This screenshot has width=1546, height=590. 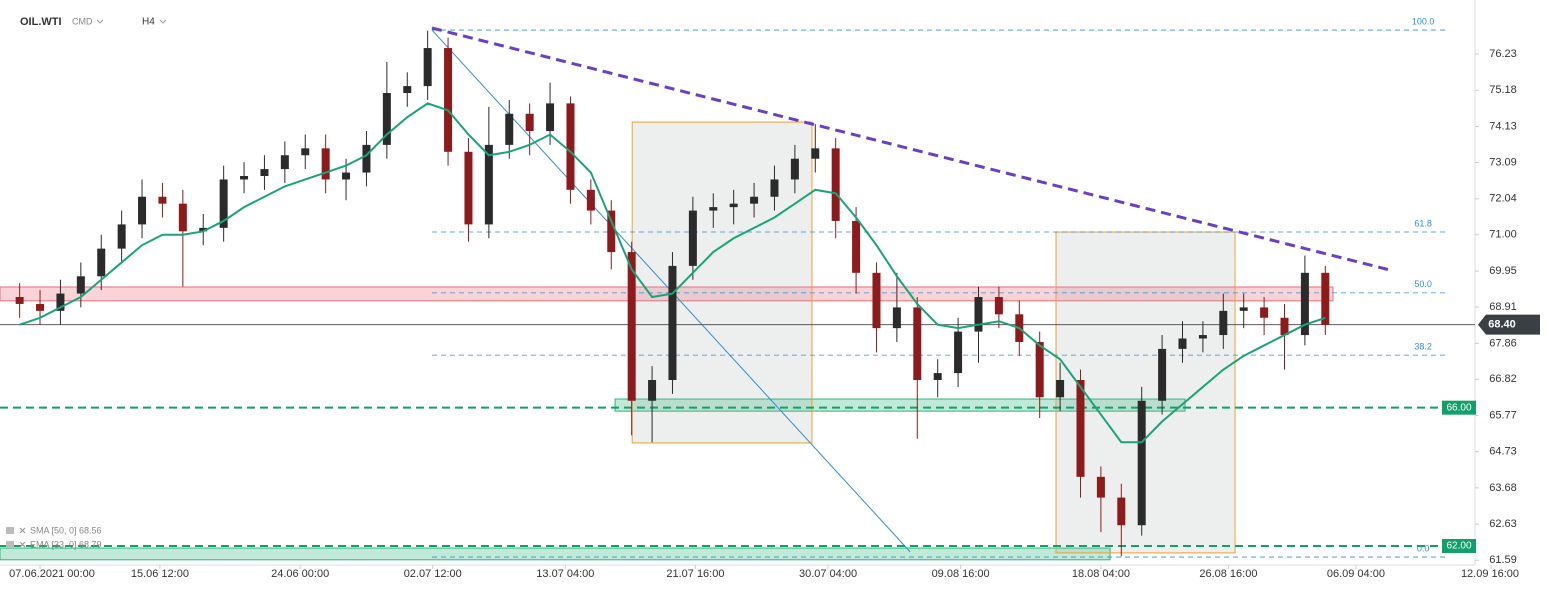 What do you see at coordinates (1503, 524) in the screenshot?
I see `y-tick-label: 62.63` at bounding box center [1503, 524].